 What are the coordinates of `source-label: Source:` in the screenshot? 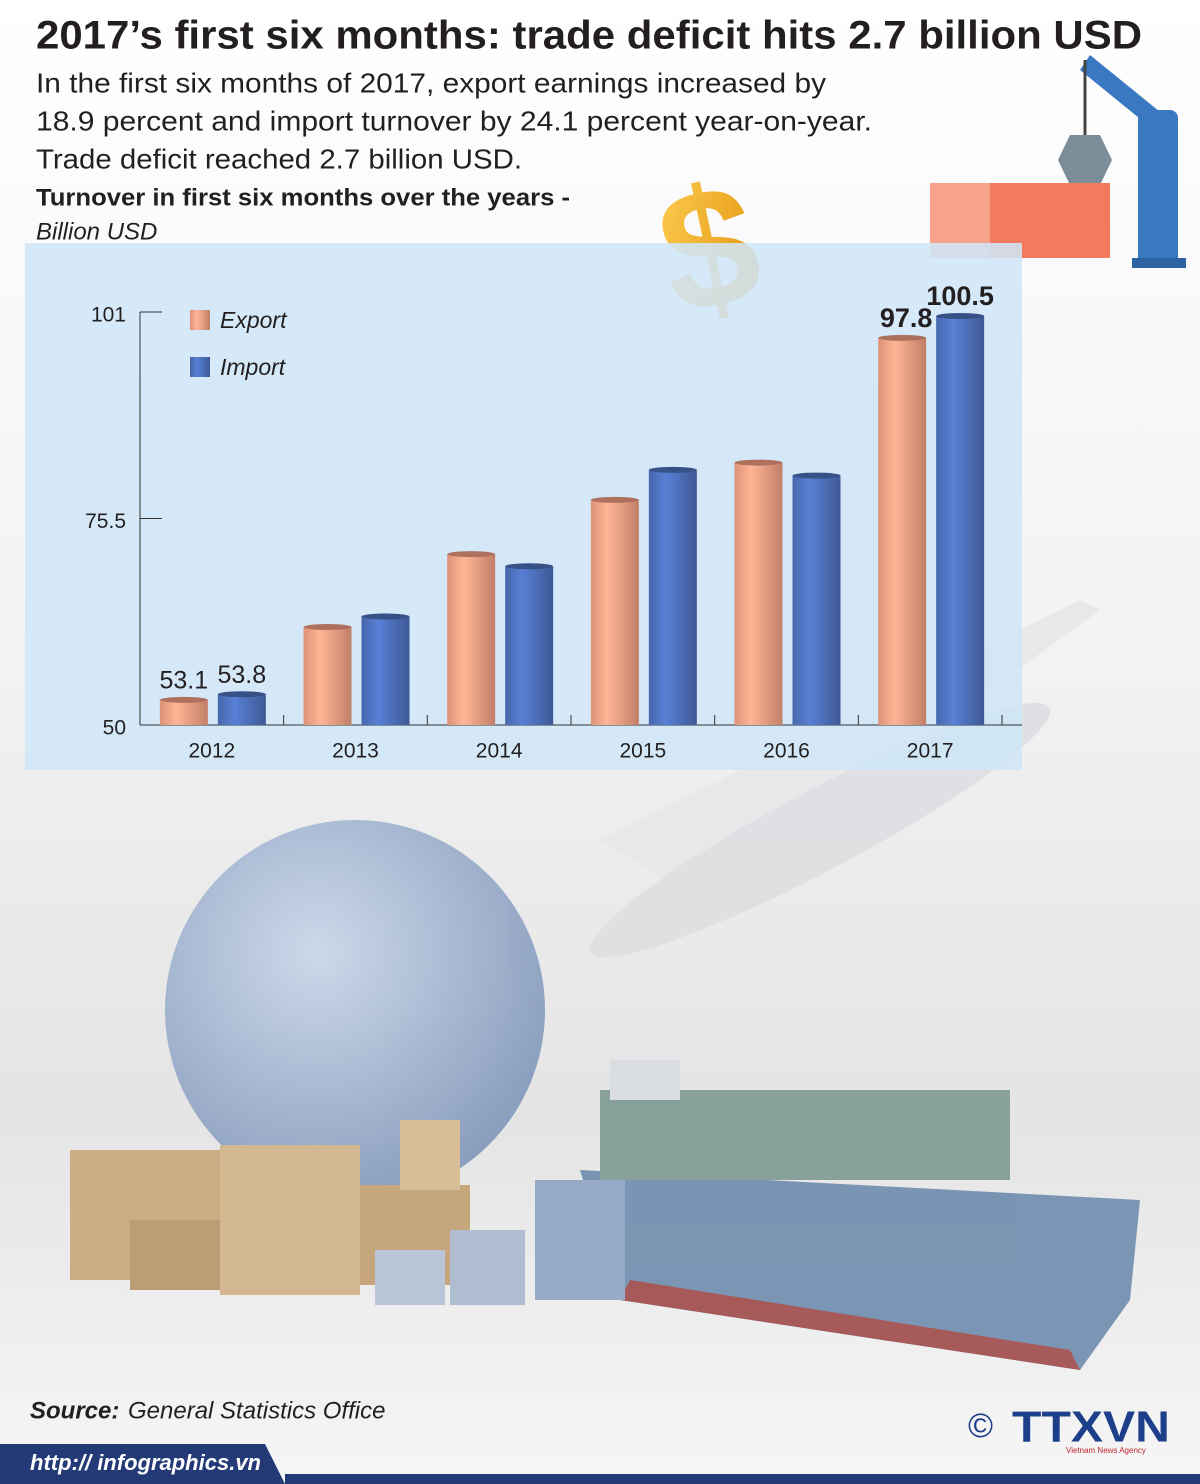 It's located at (74, 1410).